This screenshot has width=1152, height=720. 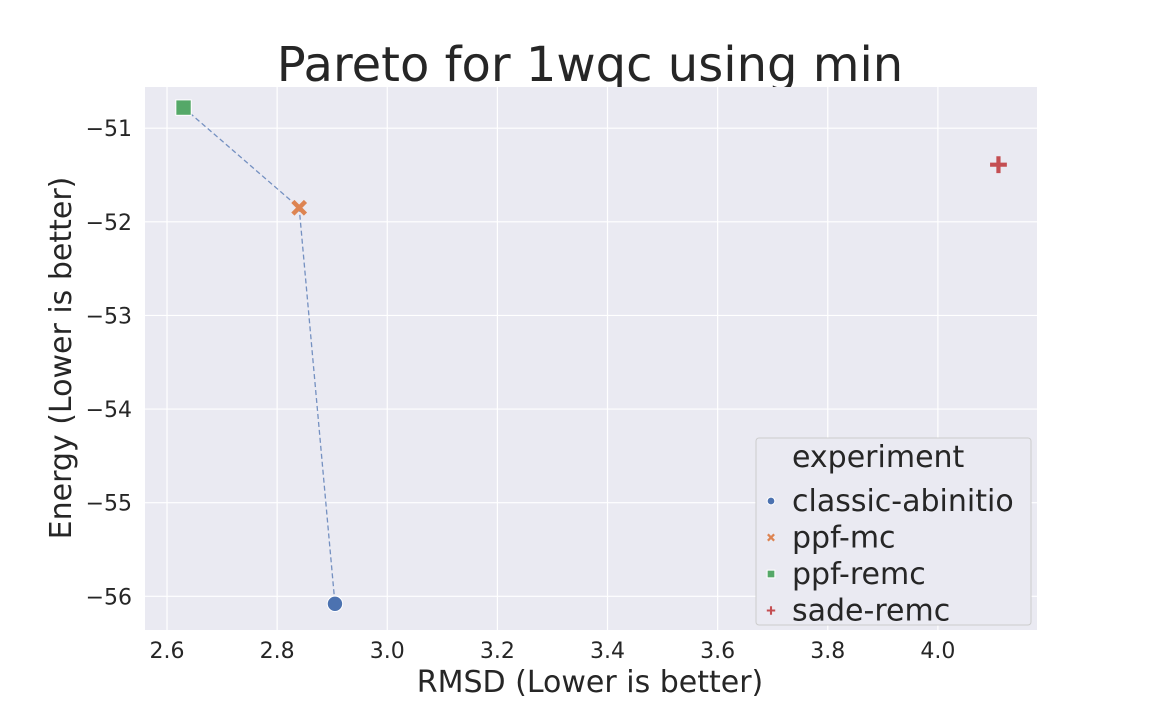 I want to click on legend-title: experiment, so click(x=878, y=457).